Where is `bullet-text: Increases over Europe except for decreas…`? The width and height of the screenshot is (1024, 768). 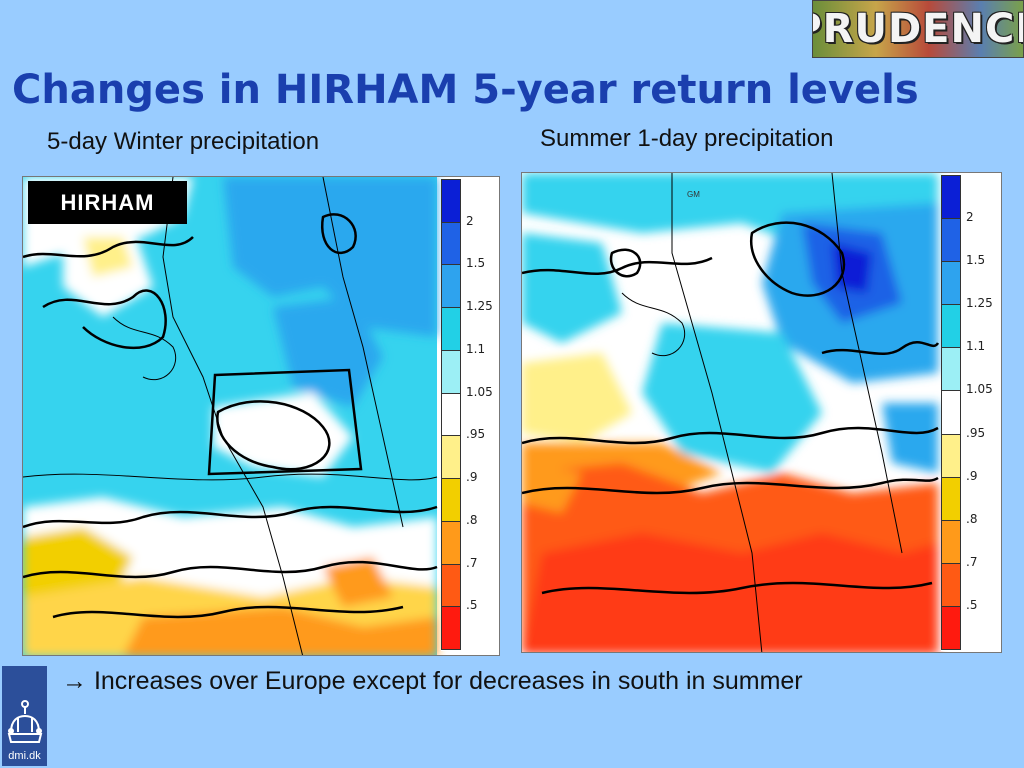
bullet-text: Increases over Europe except for decreas… is located at coordinates (448, 681).